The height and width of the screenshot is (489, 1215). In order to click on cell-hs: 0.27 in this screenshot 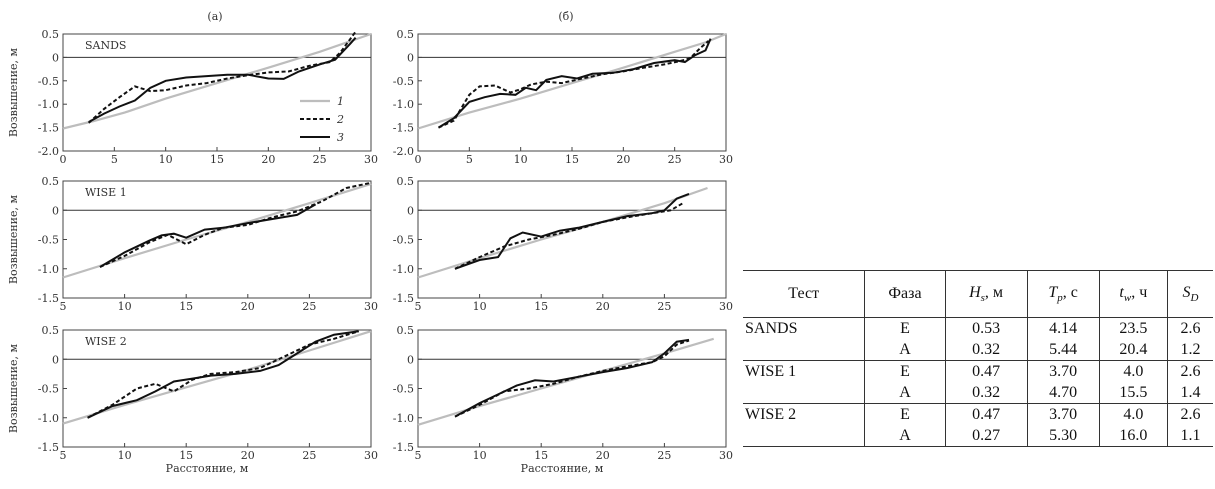, I will do `click(986, 436)`.